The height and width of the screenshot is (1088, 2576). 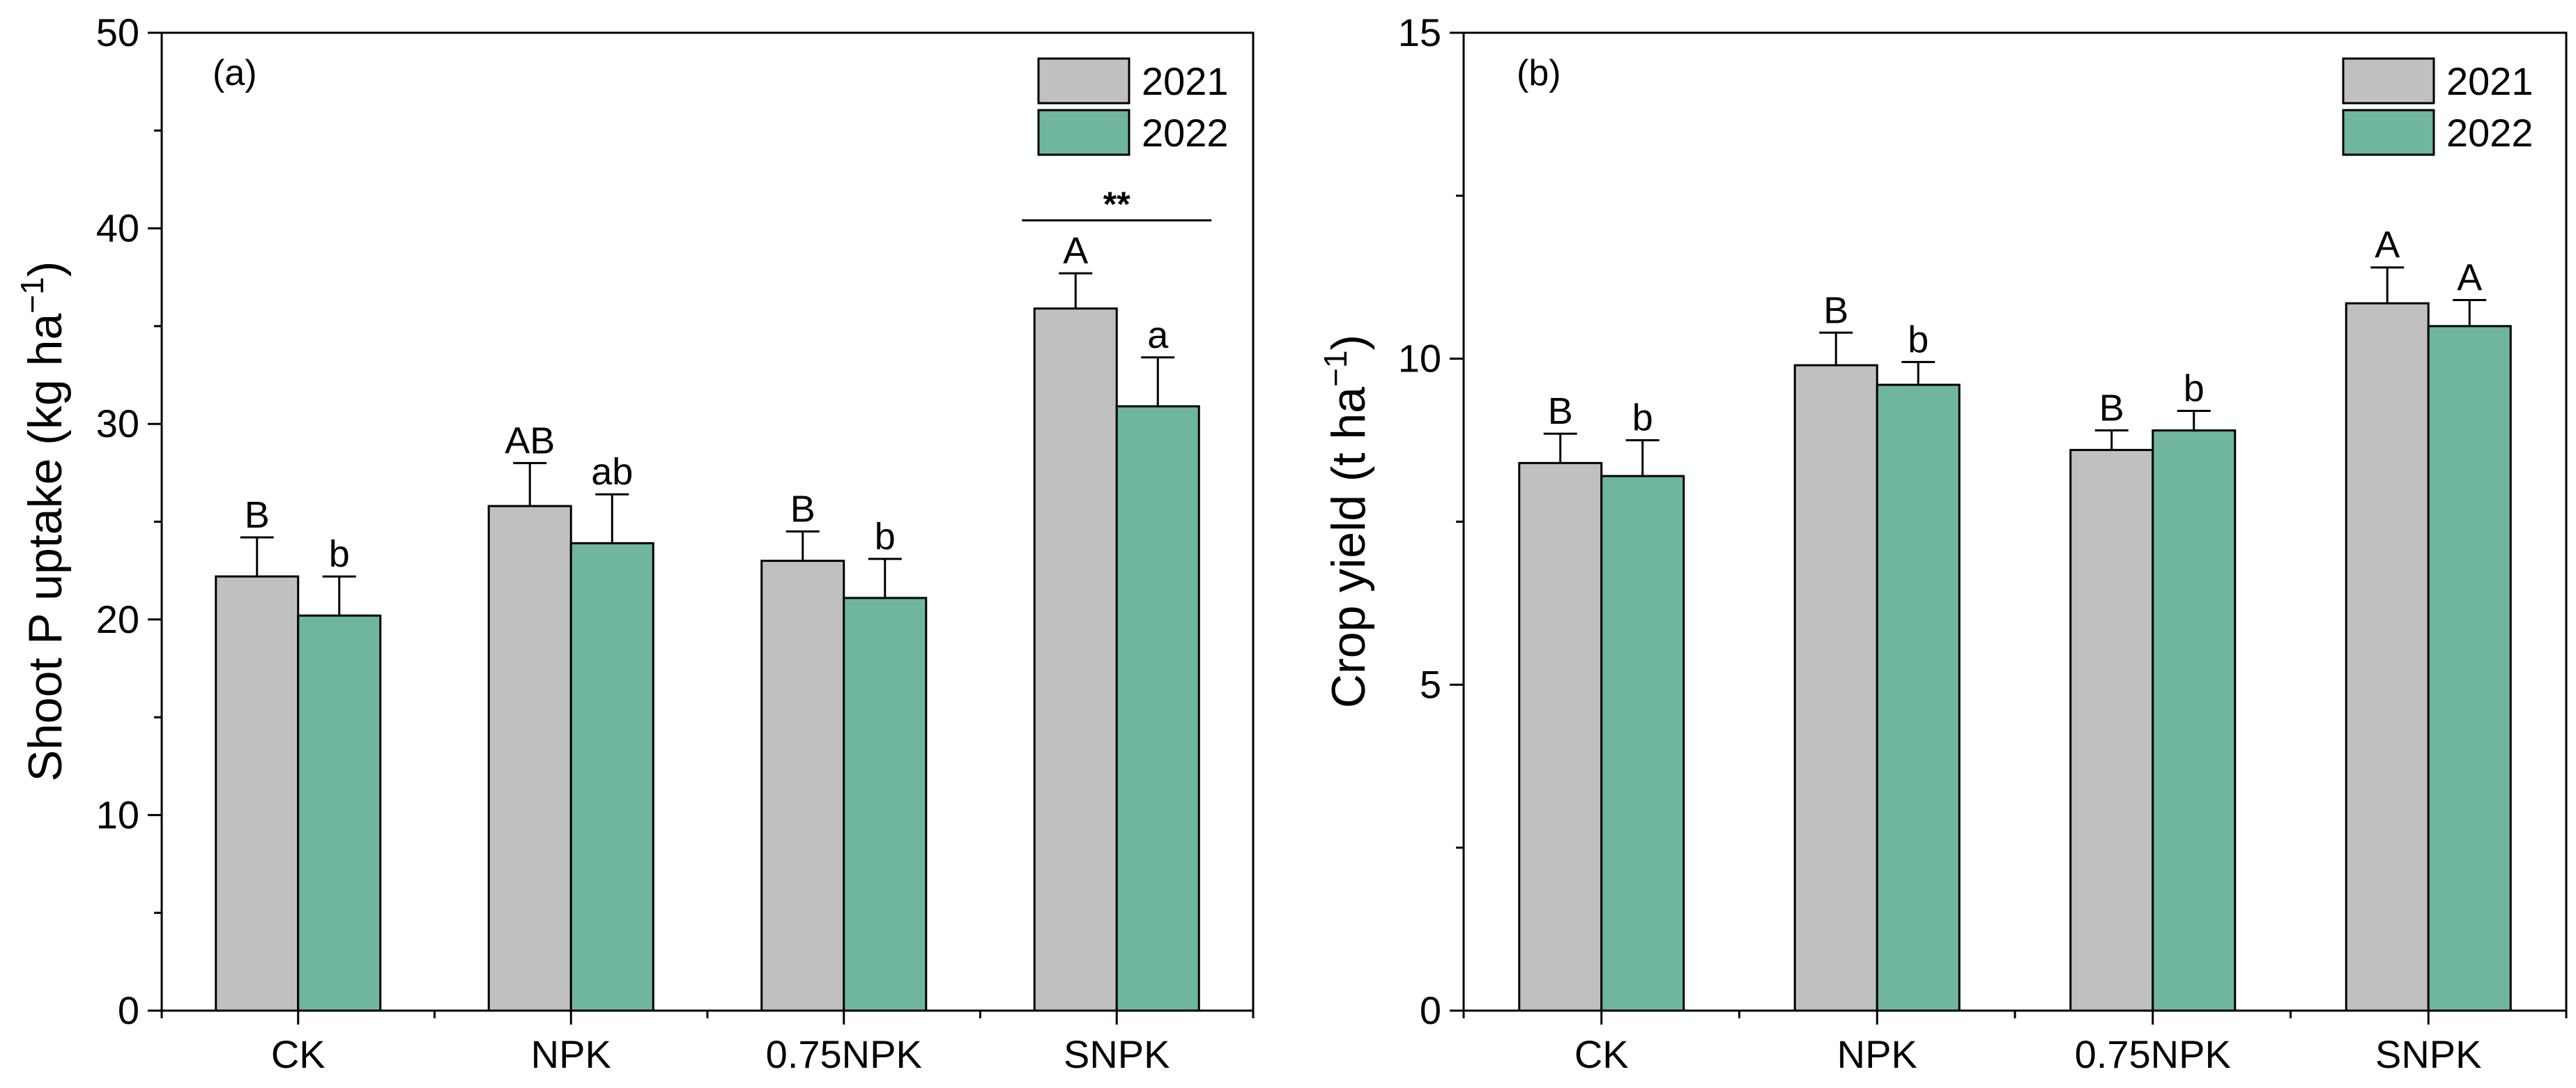 What do you see at coordinates (117, 32) in the screenshot?
I see `y-tick-label: 50` at bounding box center [117, 32].